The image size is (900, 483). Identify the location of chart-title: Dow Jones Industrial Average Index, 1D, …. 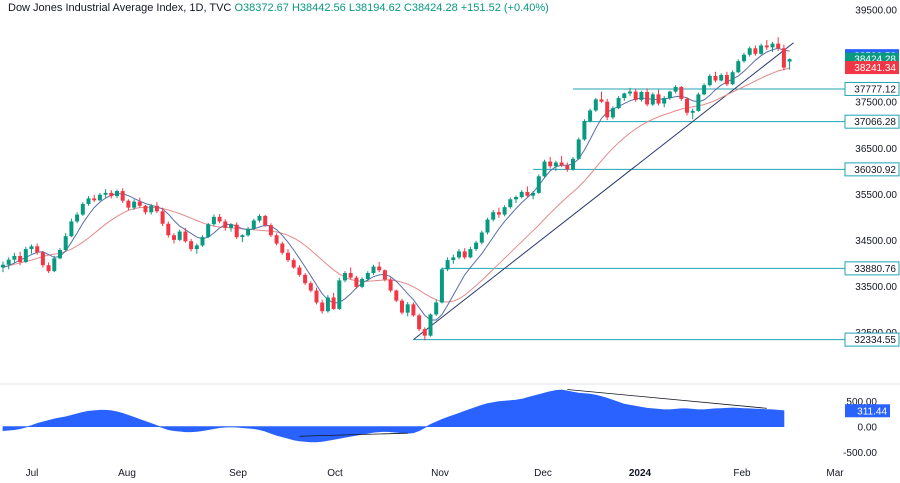
(120, 8).